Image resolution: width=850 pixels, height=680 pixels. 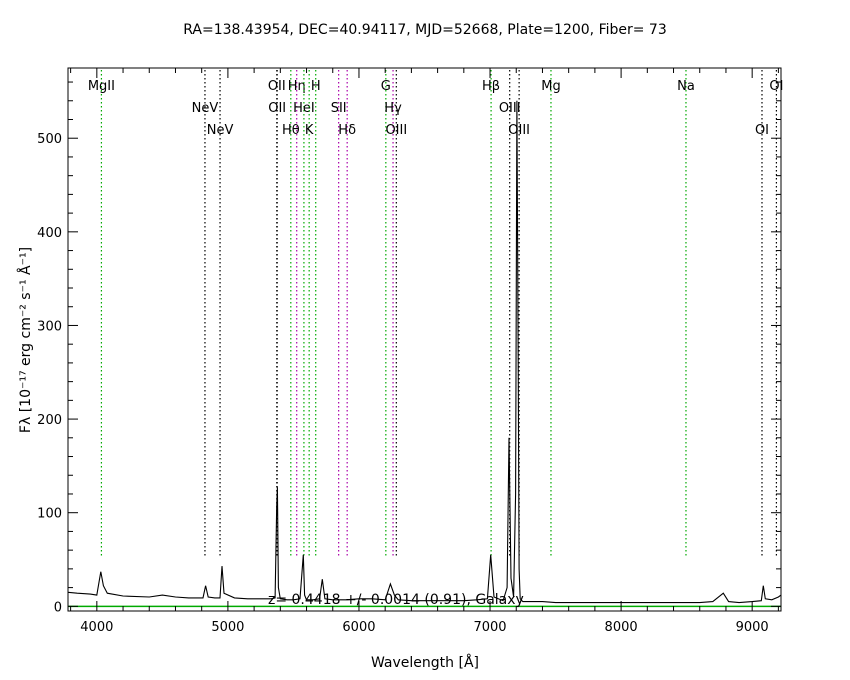 I want to click on x-tick-label-4: 8000, so click(x=621, y=627).